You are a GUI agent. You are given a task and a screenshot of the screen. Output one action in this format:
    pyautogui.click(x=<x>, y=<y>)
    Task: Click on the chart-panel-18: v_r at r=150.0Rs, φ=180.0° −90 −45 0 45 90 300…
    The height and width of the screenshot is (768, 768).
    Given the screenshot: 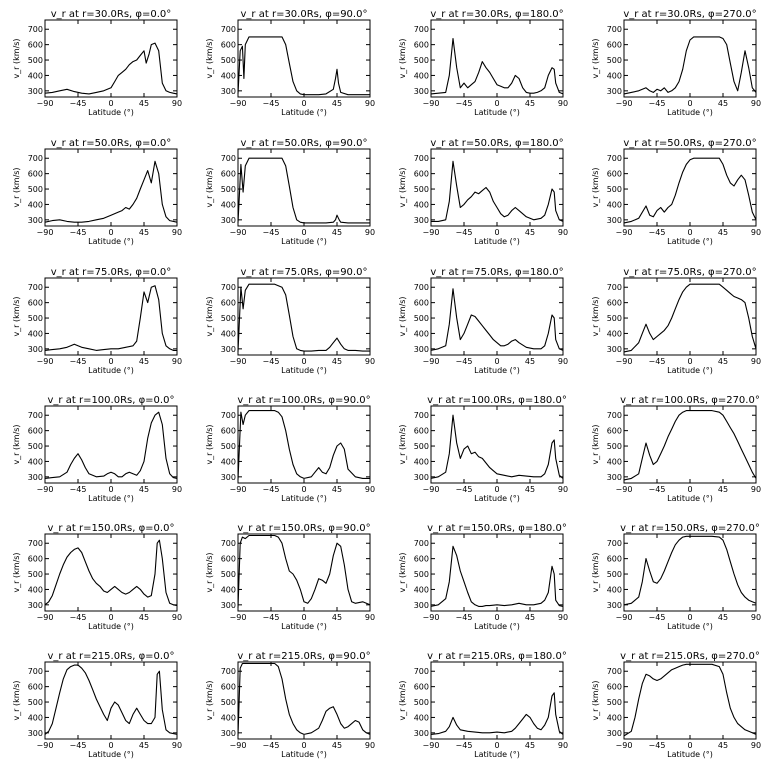 What is the action you would take?
    pyautogui.click(x=483, y=577)
    